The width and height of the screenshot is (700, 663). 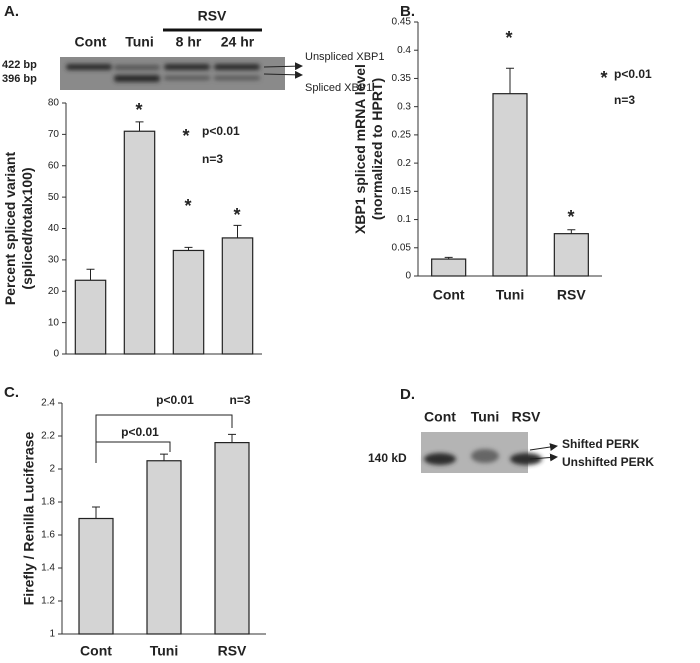 I want to click on y-tick-label: 60, so click(x=54, y=165).